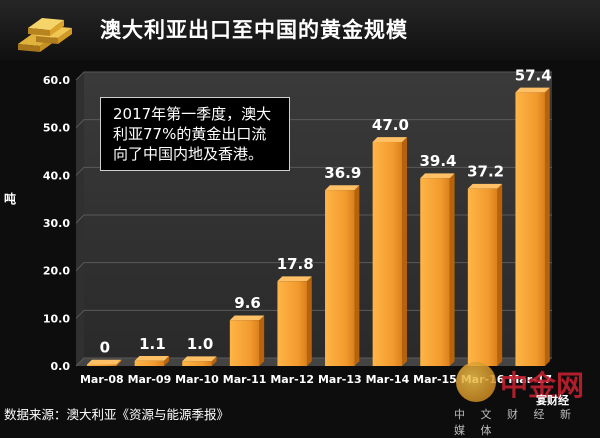 The height and width of the screenshot is (438, 600). I want to click on x-tick-label: Mar-14, so click(388, 379).